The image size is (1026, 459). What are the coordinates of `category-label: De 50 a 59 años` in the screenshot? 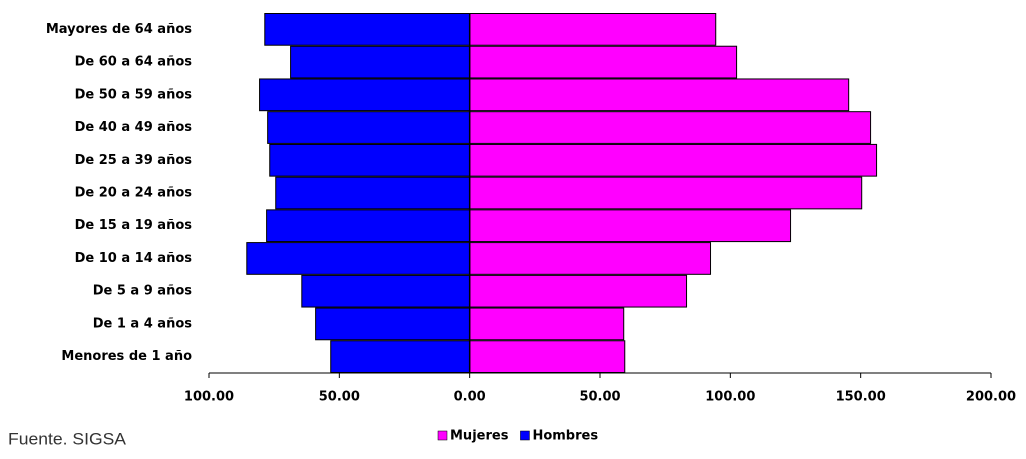 It's located at (134, 94).